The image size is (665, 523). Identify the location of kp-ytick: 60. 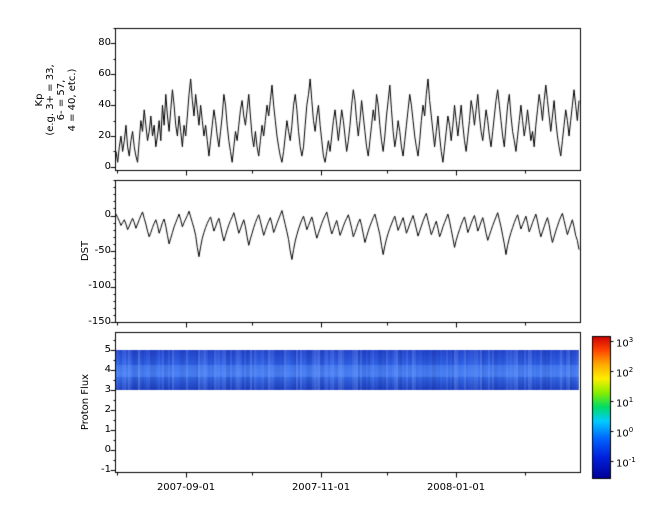
(104, 73).